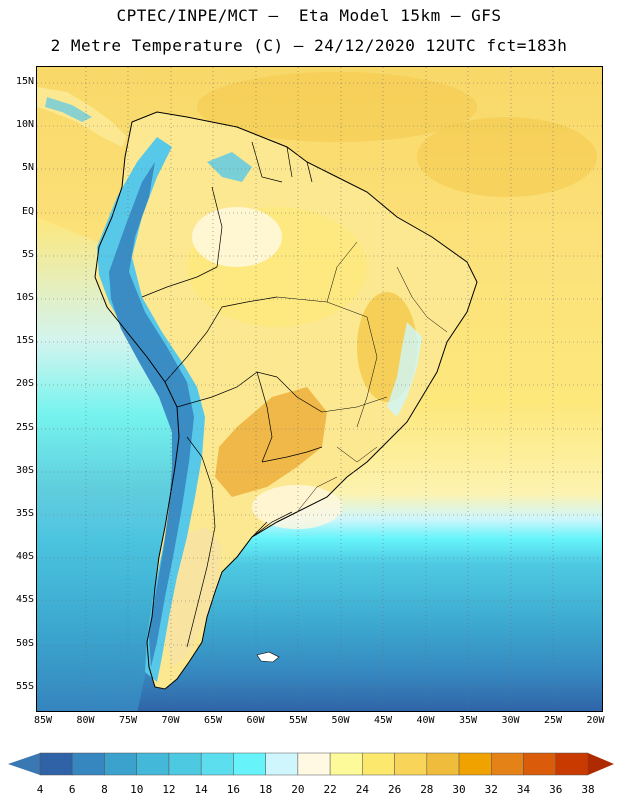 This screenshot has height=800, width=618. I want to click on pale-amazon, so click(237, 237).